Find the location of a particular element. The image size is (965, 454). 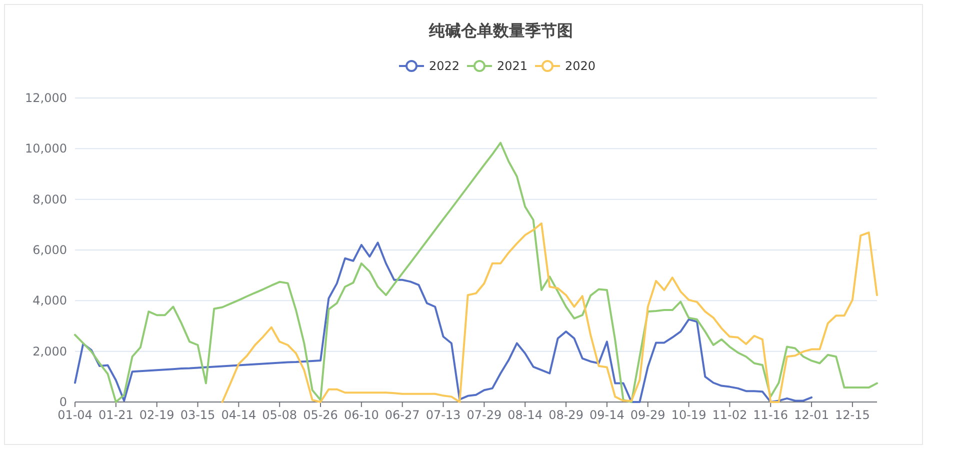

y-tick-label: 10,000 is located at coordinates (46, 149).